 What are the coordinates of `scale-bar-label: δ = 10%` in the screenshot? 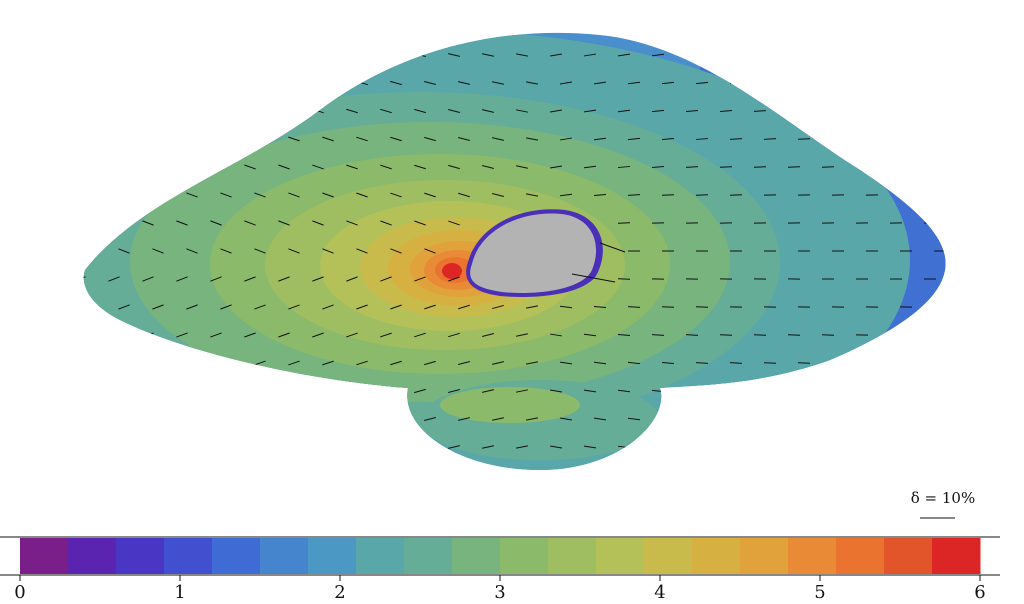 It's located at (943, 498).